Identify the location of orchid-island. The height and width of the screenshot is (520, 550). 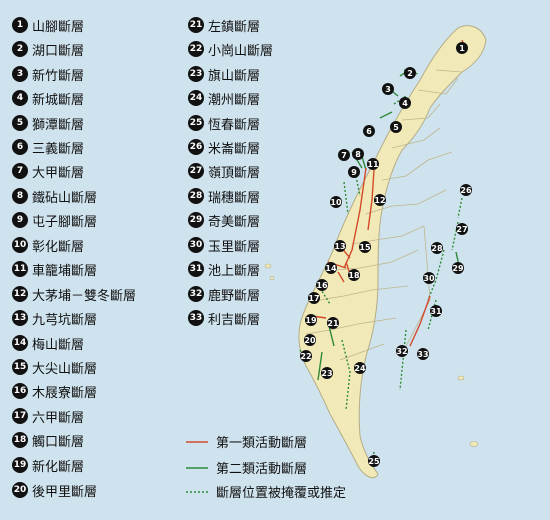
(474, 444).